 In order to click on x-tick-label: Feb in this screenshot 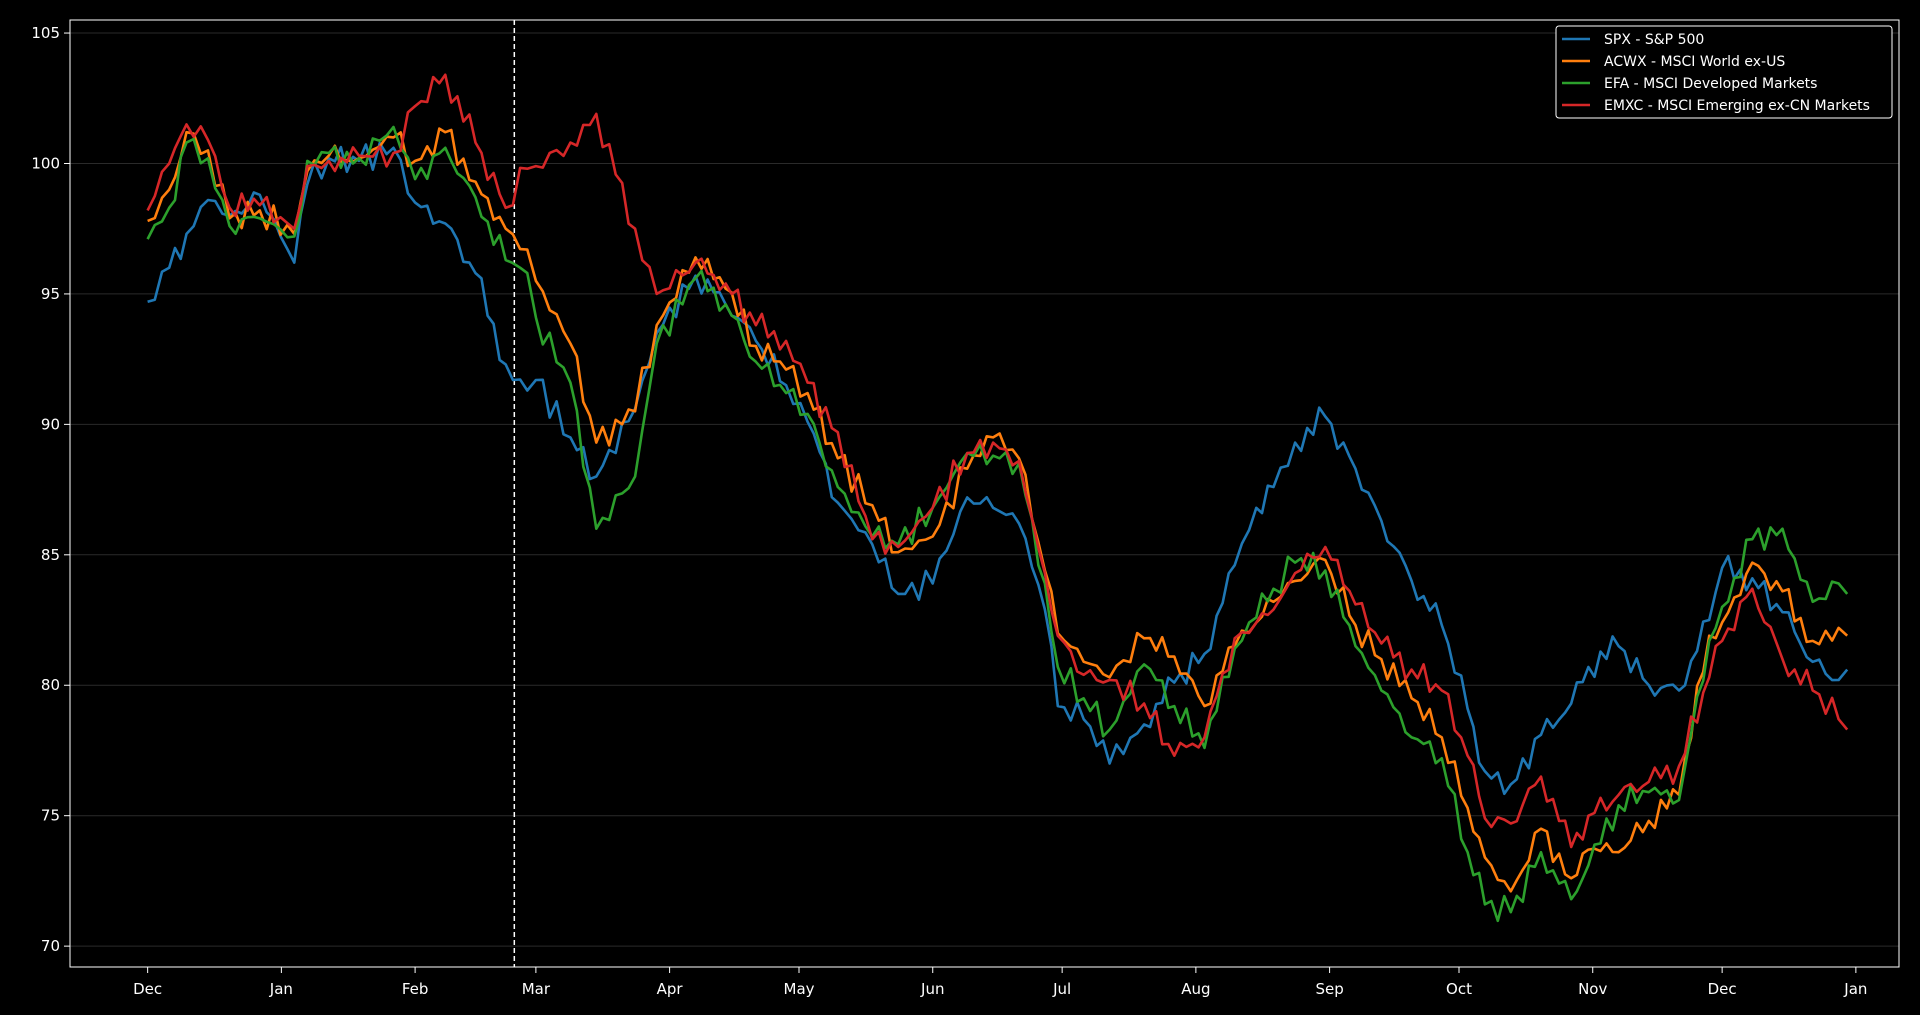, I will do `click(415, 989)`.